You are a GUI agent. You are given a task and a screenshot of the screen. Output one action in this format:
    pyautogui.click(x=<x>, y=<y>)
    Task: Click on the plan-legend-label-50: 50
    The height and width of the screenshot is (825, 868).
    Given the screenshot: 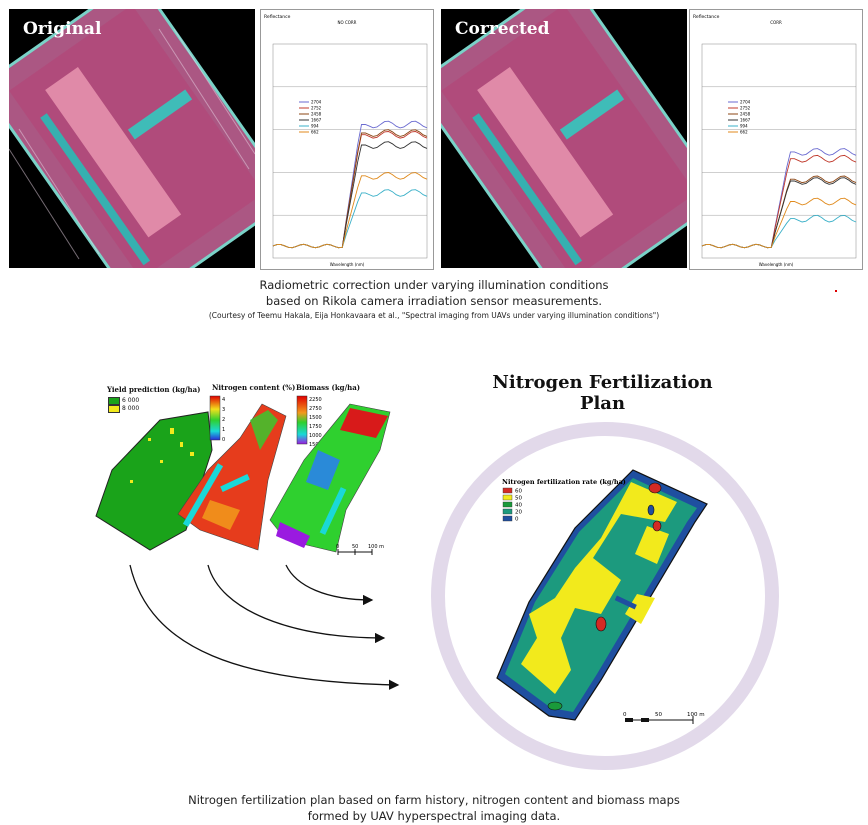 What is the action you would take?
    pyautogui.click(x=518, y=499)
    